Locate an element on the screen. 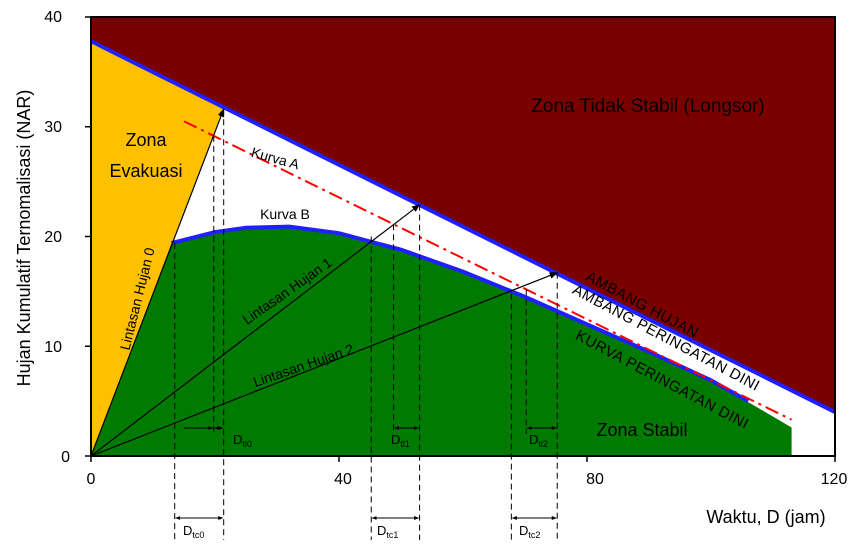  stable-zone-label: Zona Stabil is located at coordinates (641, 430).